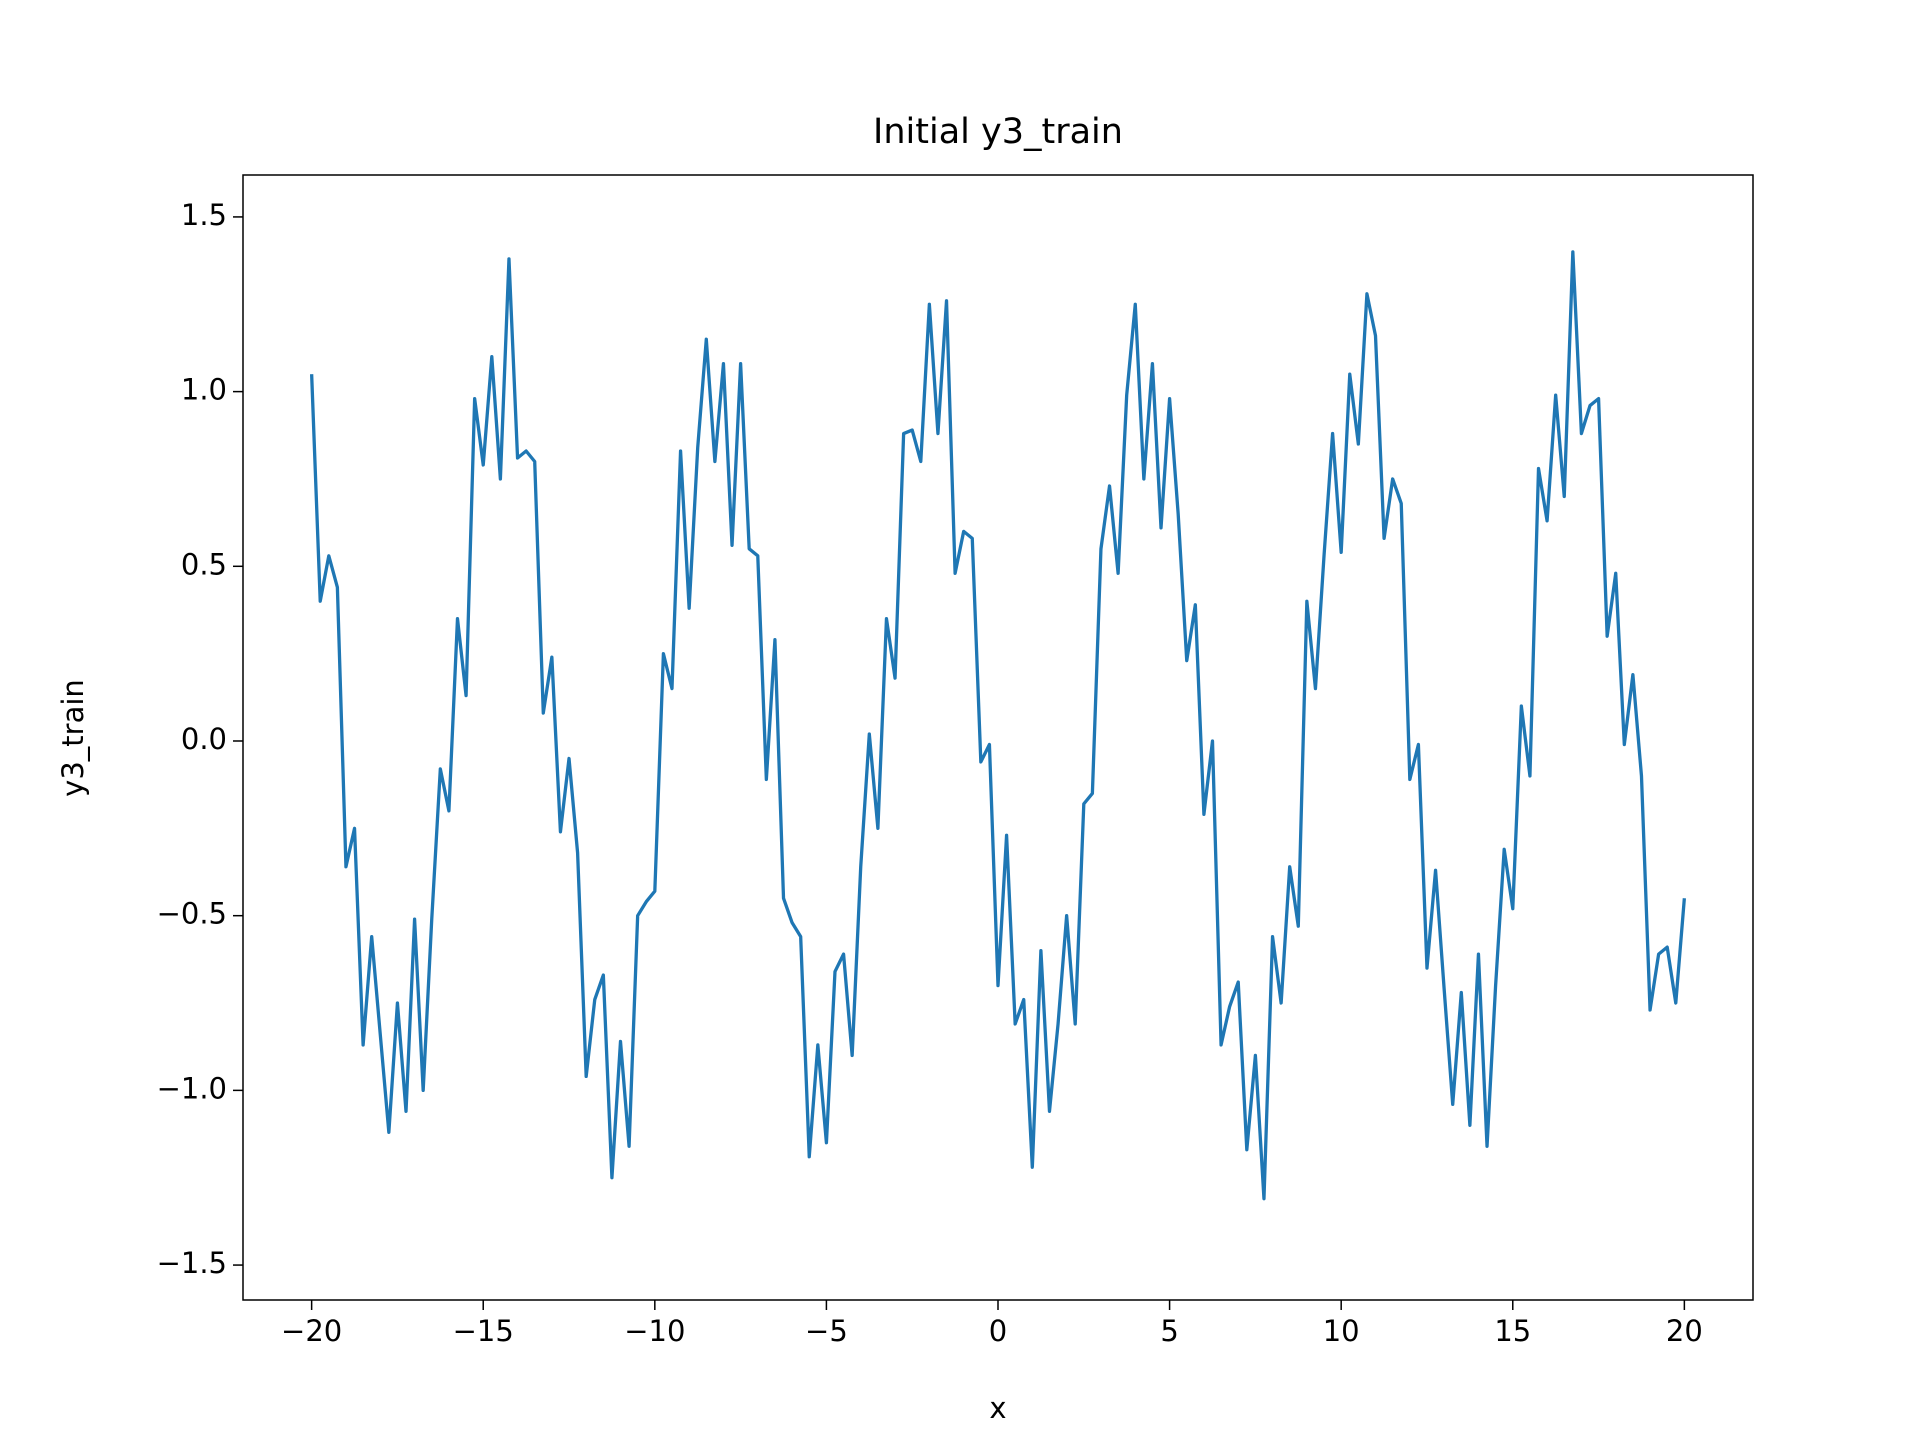 The width and height of the screenshot is (1920, 1440). What do you see at coordinates (192, 1088) in the screenshot?
I see `y-tick-label: −1.0` at bounding box center [192, 1088].